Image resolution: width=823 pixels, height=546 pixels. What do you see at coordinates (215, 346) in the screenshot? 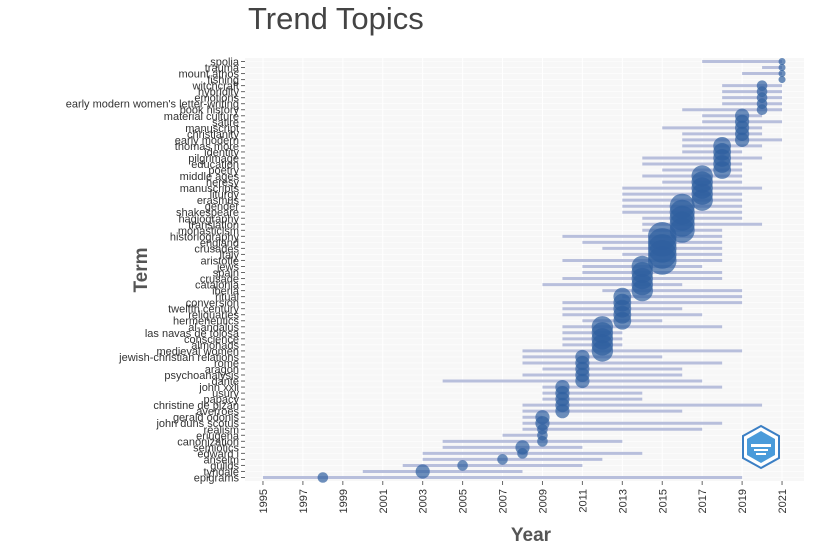
I see `y-tick-label: almohads` at bounding box center [215, 346].